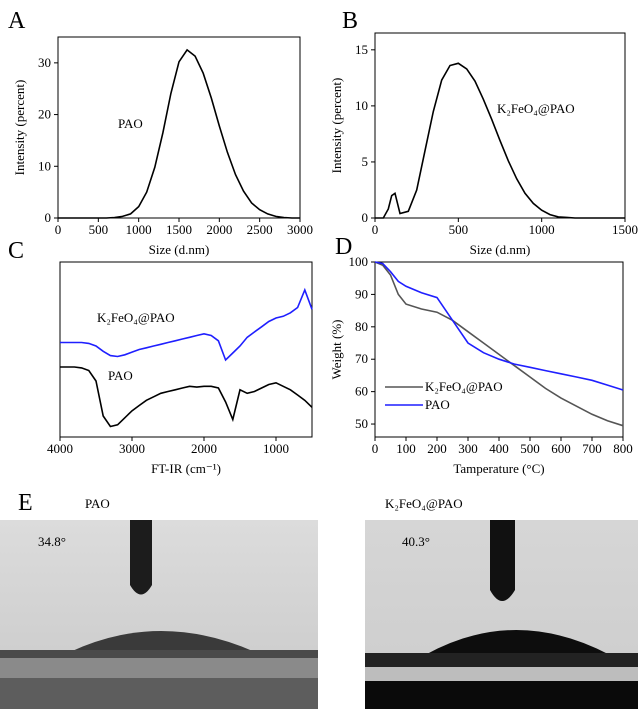 This screenshot has width=638, height=709. I want to click on photo-left, so click(159, 614).